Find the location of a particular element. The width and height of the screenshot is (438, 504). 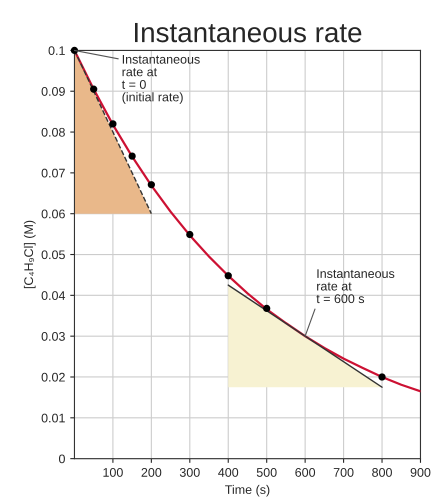

x-axis-title: Time (s) is located at coordinates (247, 490).